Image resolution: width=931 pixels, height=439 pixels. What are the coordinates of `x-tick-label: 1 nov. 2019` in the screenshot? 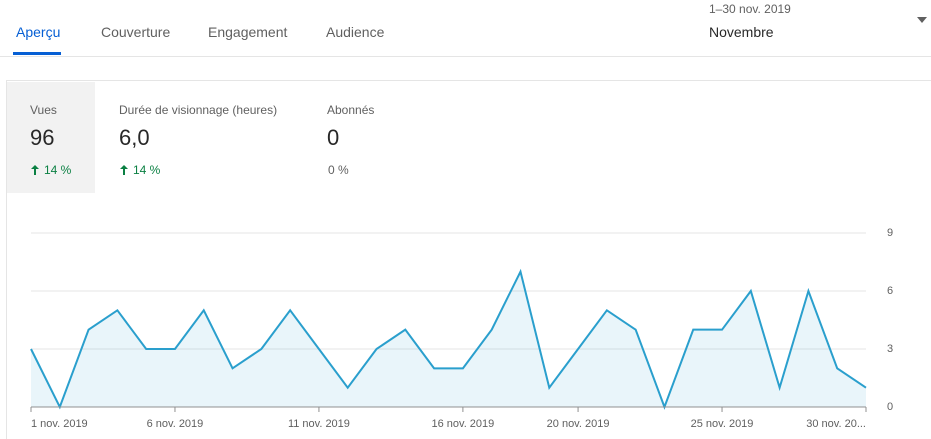 It's located at (59, 424).